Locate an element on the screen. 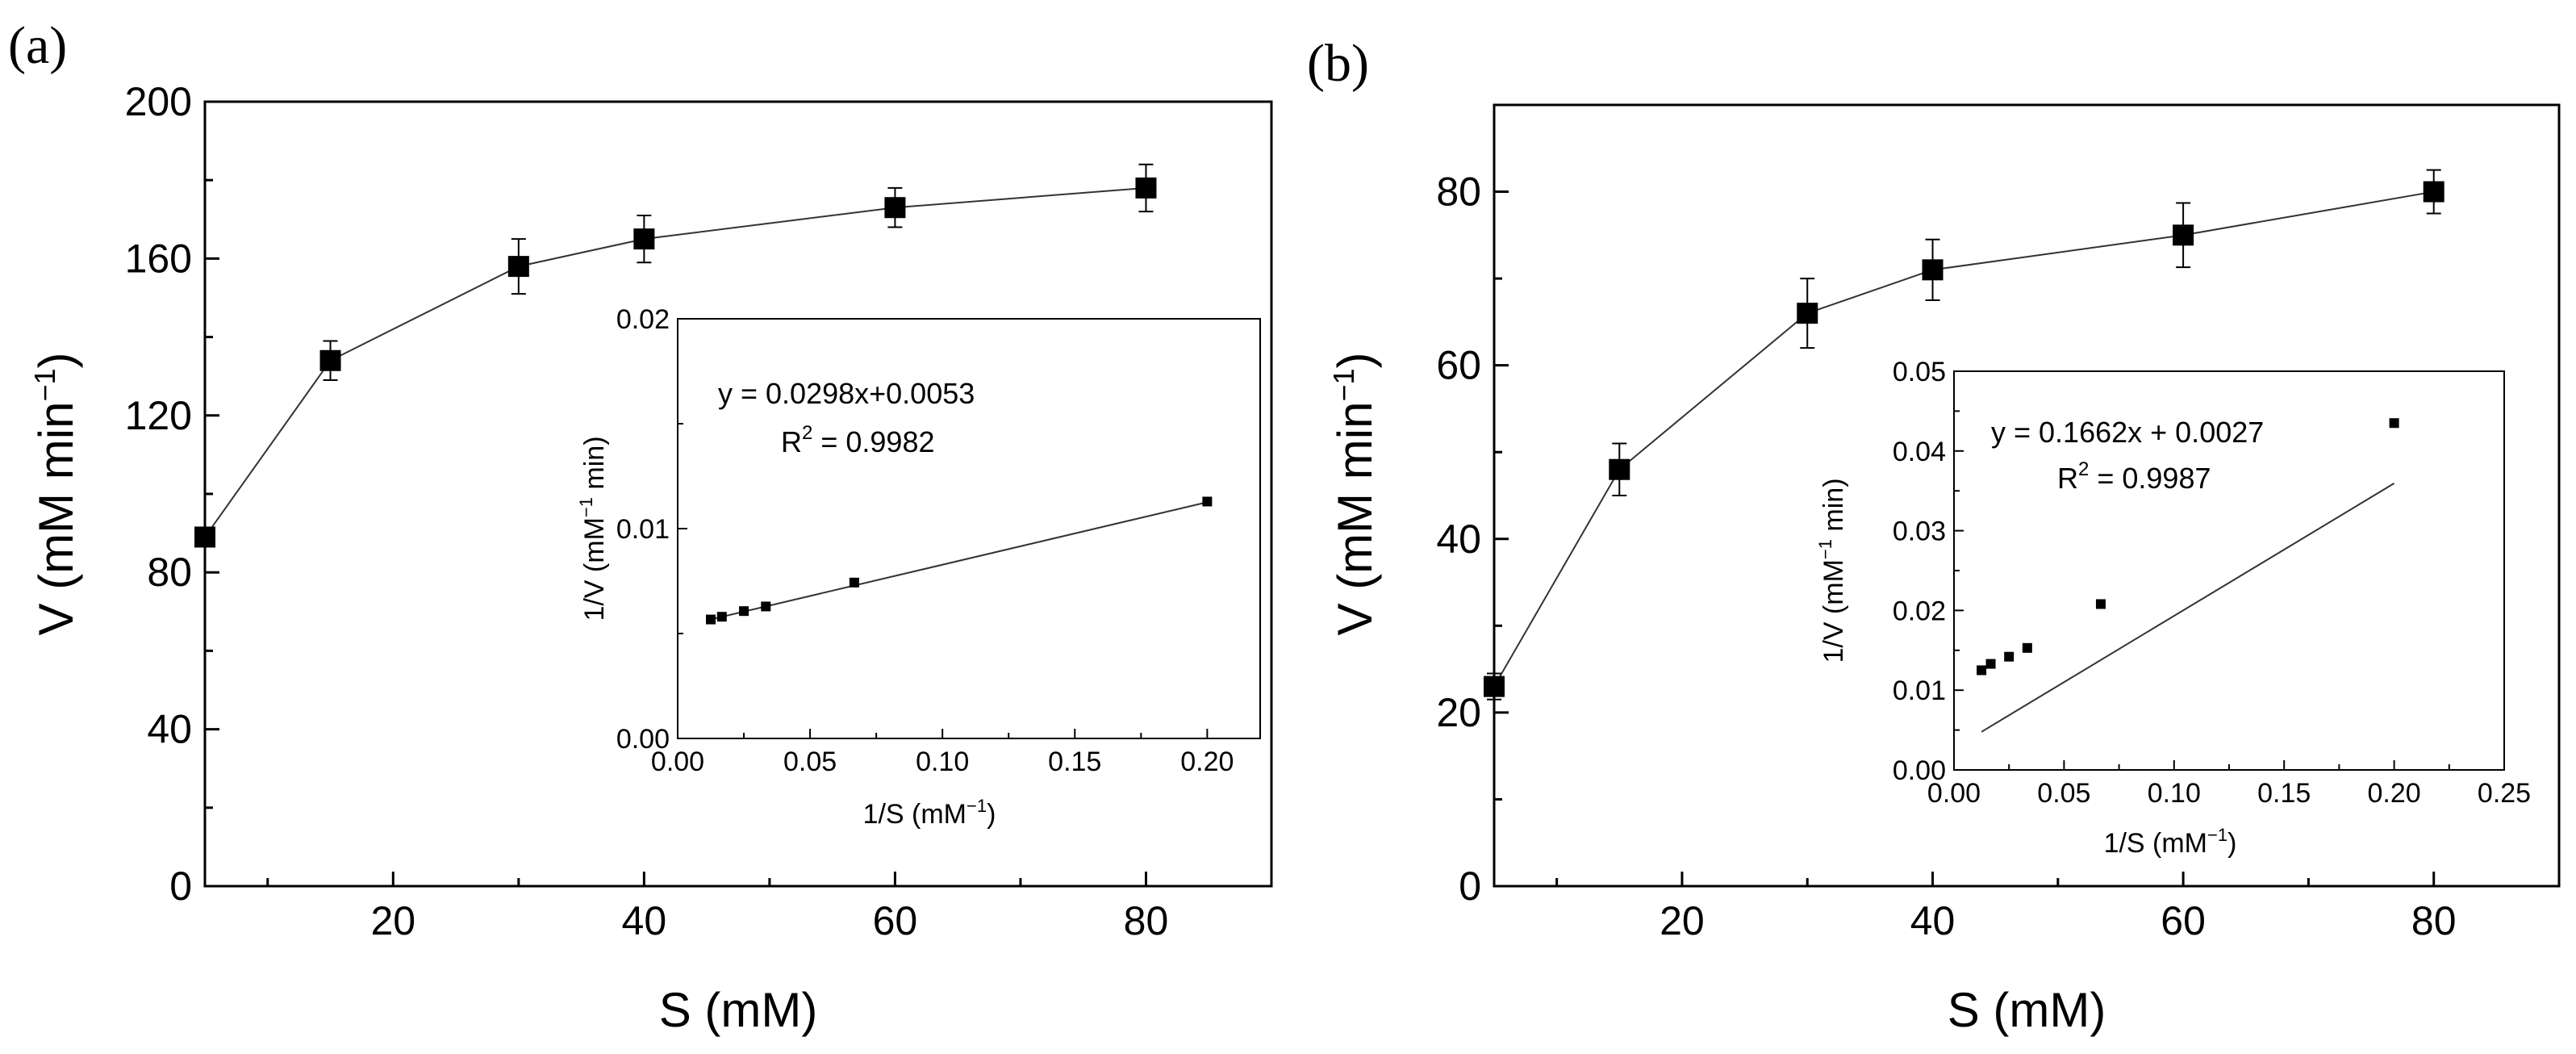 The height and width of the screenshot is (1054, 2576). panel-a-inset-axes is located at coordinates (943, 528).